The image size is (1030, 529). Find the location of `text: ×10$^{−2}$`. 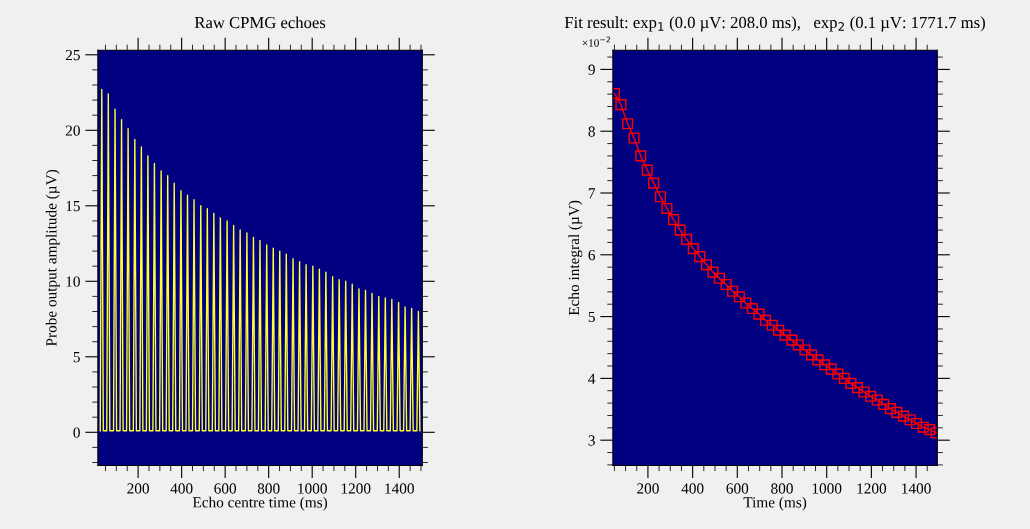

text: ×10$^{−2}$ is located at coordinates (596, 41).